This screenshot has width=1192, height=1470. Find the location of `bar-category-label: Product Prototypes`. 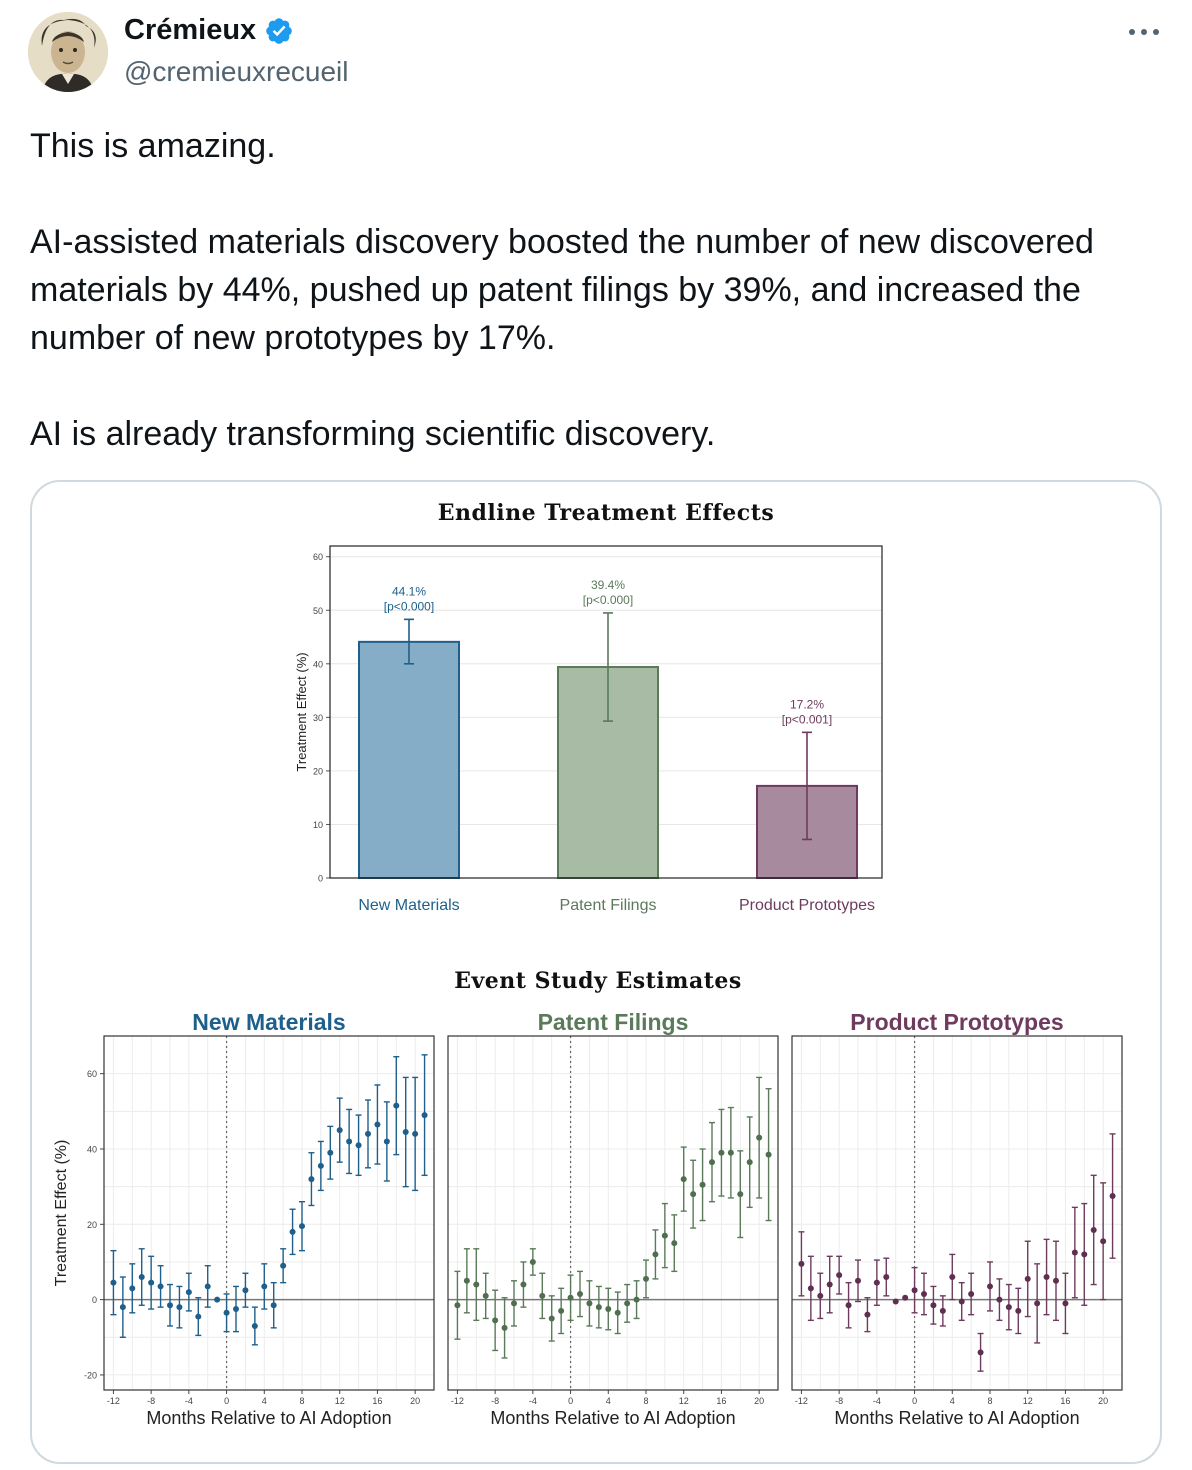

bar-category-label: Product Prototypes is located at coordinates (807, 905).